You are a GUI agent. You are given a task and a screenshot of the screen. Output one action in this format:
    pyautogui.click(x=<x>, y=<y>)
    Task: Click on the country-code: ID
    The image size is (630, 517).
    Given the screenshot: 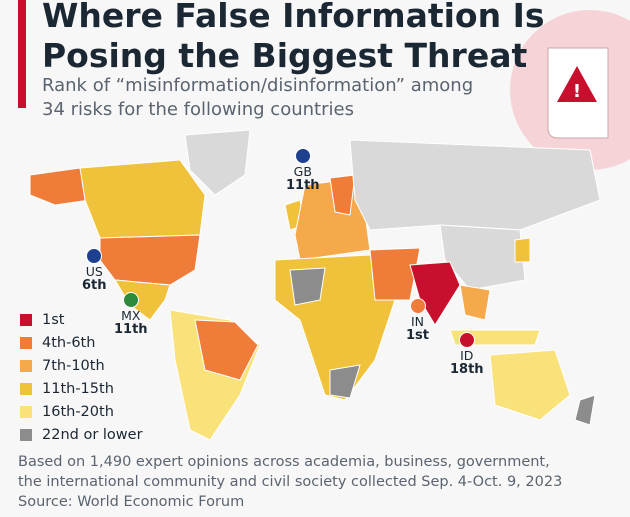 What is the action you would take?
    pyautogui.click(x=467, y=355)
    